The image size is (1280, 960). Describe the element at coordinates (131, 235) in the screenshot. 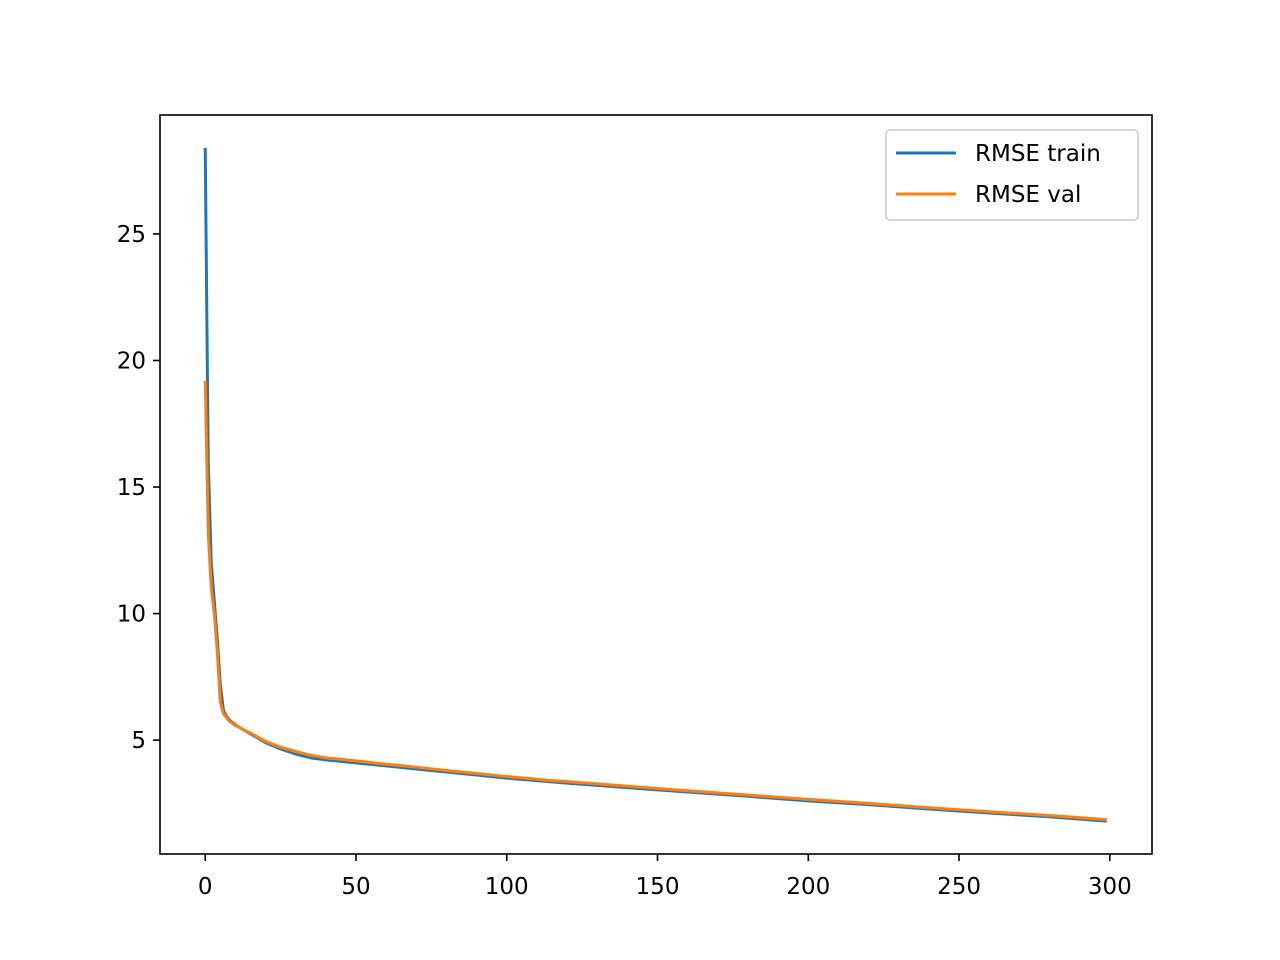

I see `y-tick-label: 25` at that location.